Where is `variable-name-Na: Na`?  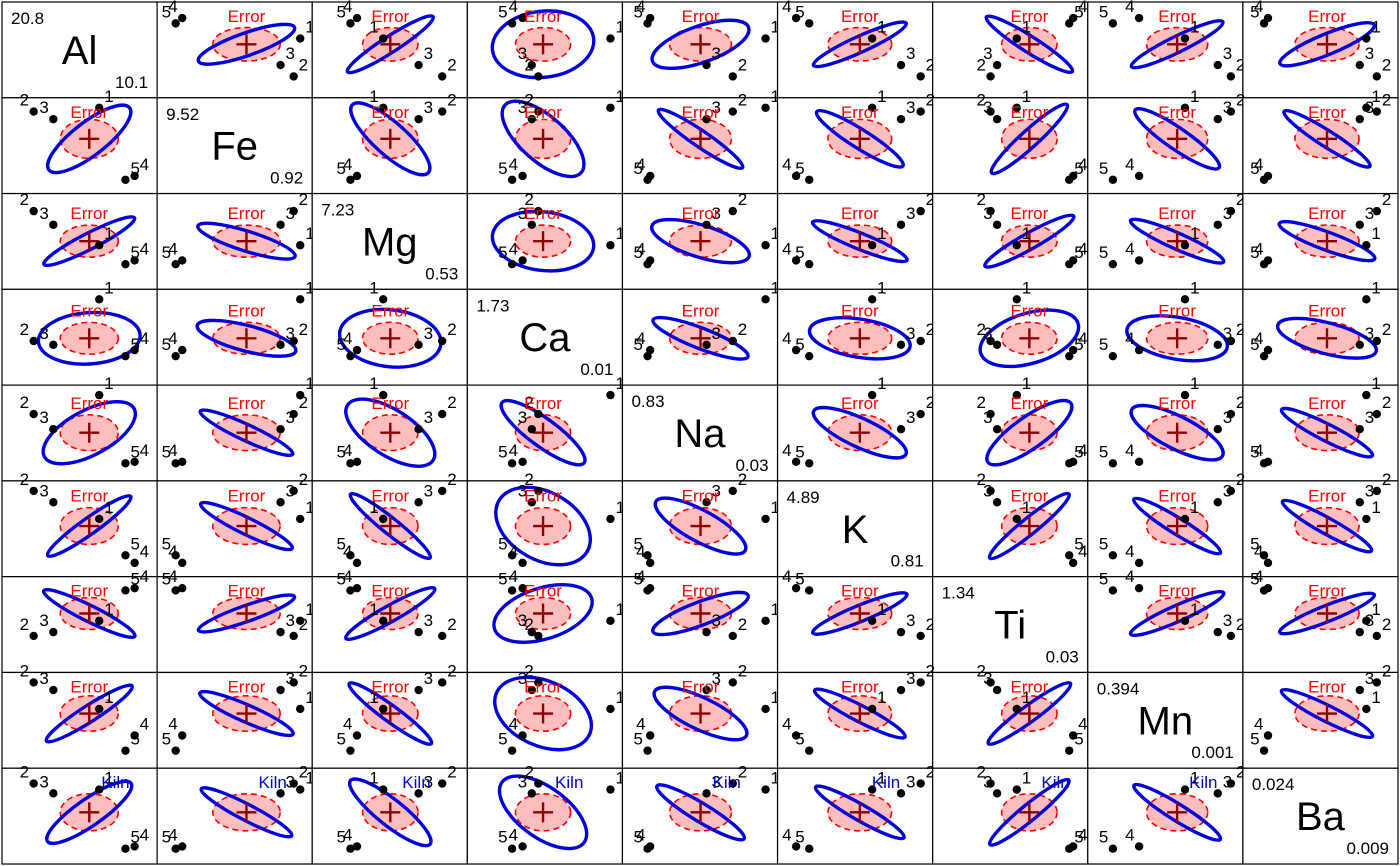
variable-name-Na: Na is located at coordinates (700, 434).